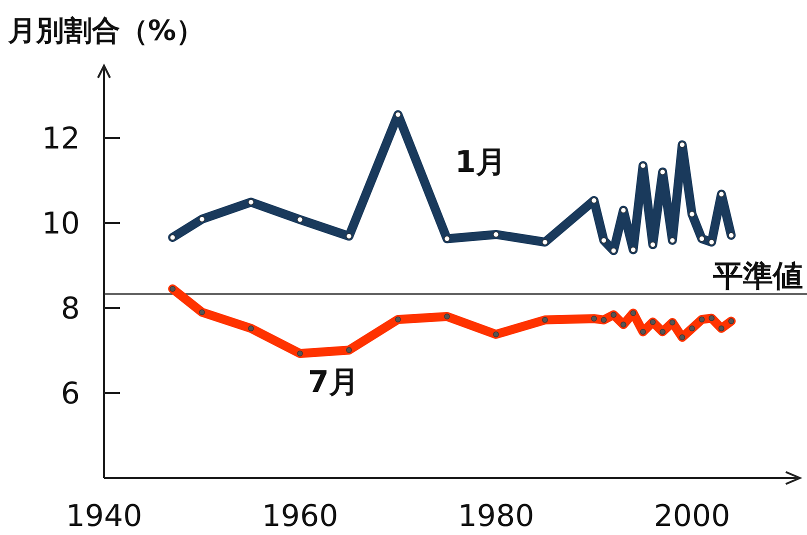 Image resolution: width=807 pixels, height=535 pixels. Describe the element at coordinates (480, 162) in the screenshot. I see `series-label: 1月` at that location.